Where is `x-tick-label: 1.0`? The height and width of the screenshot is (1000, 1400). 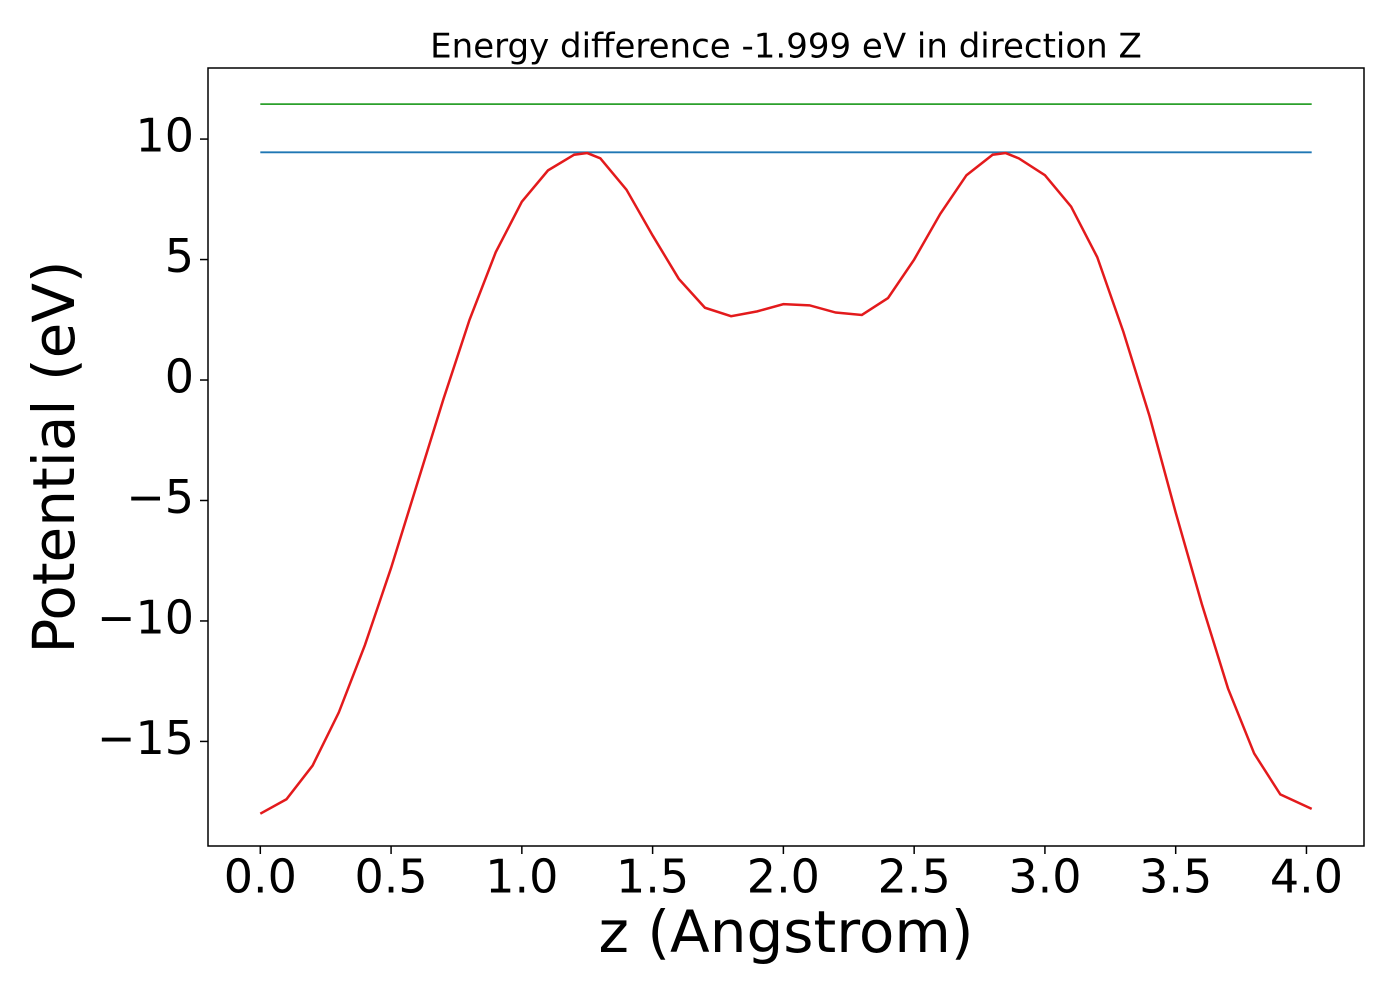
x-tick-label: 1.0 is located at coordinates (521, 877).